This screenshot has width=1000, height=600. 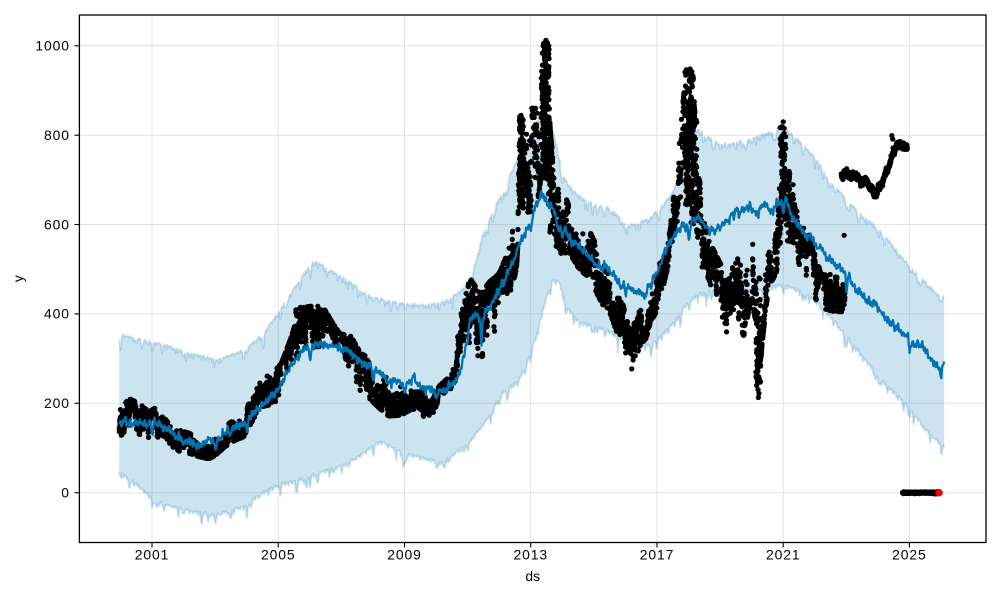 What do you see at coordinates (404, 555) in the screenshot?
I see `svg-text: 2009` at bounding box center [404, 555].